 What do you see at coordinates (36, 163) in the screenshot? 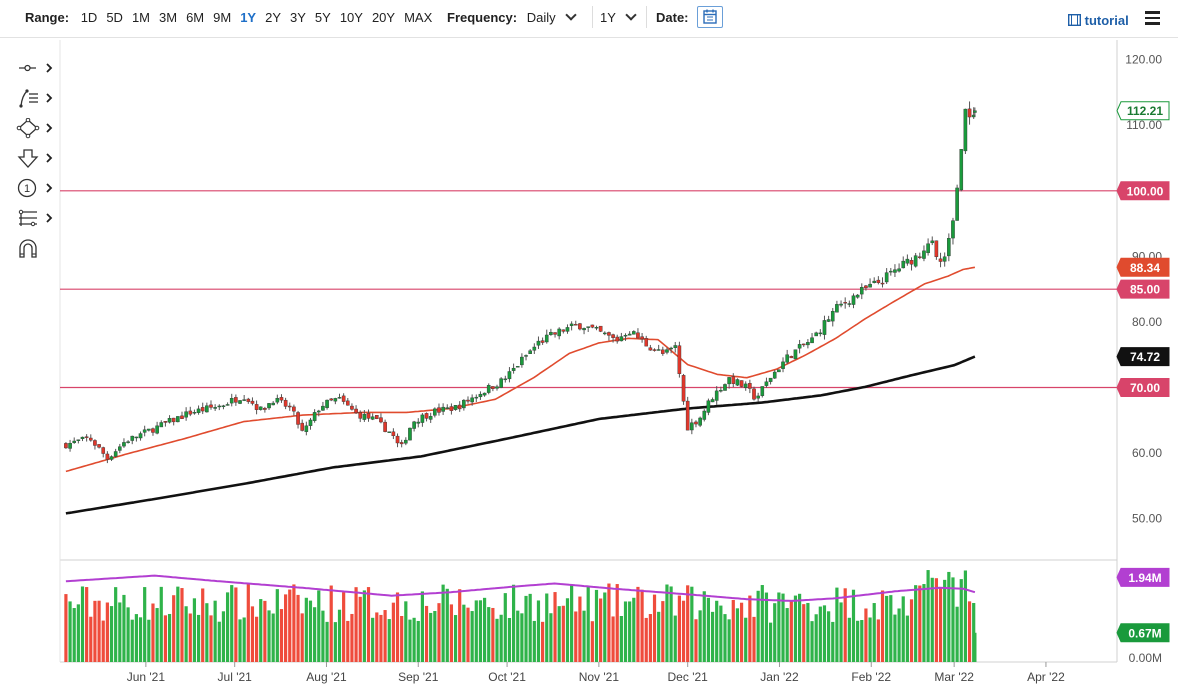
I see `arrow-tool` at bounding box center [36, 163].